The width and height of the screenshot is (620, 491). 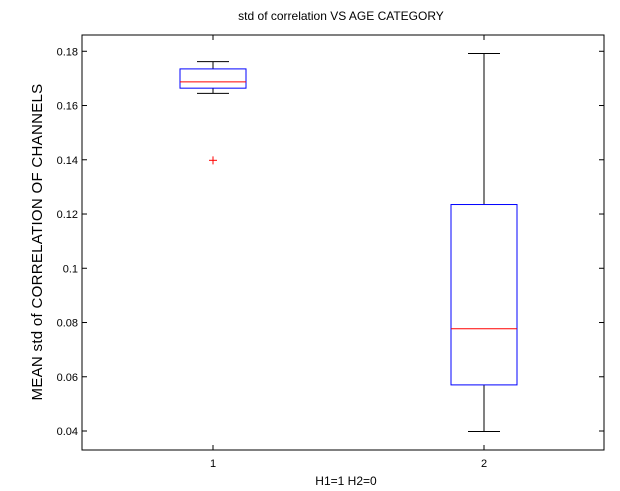 I want to click on chart-title: std of correlation VS AGE CATEGORY, so click(x=341, y=16).